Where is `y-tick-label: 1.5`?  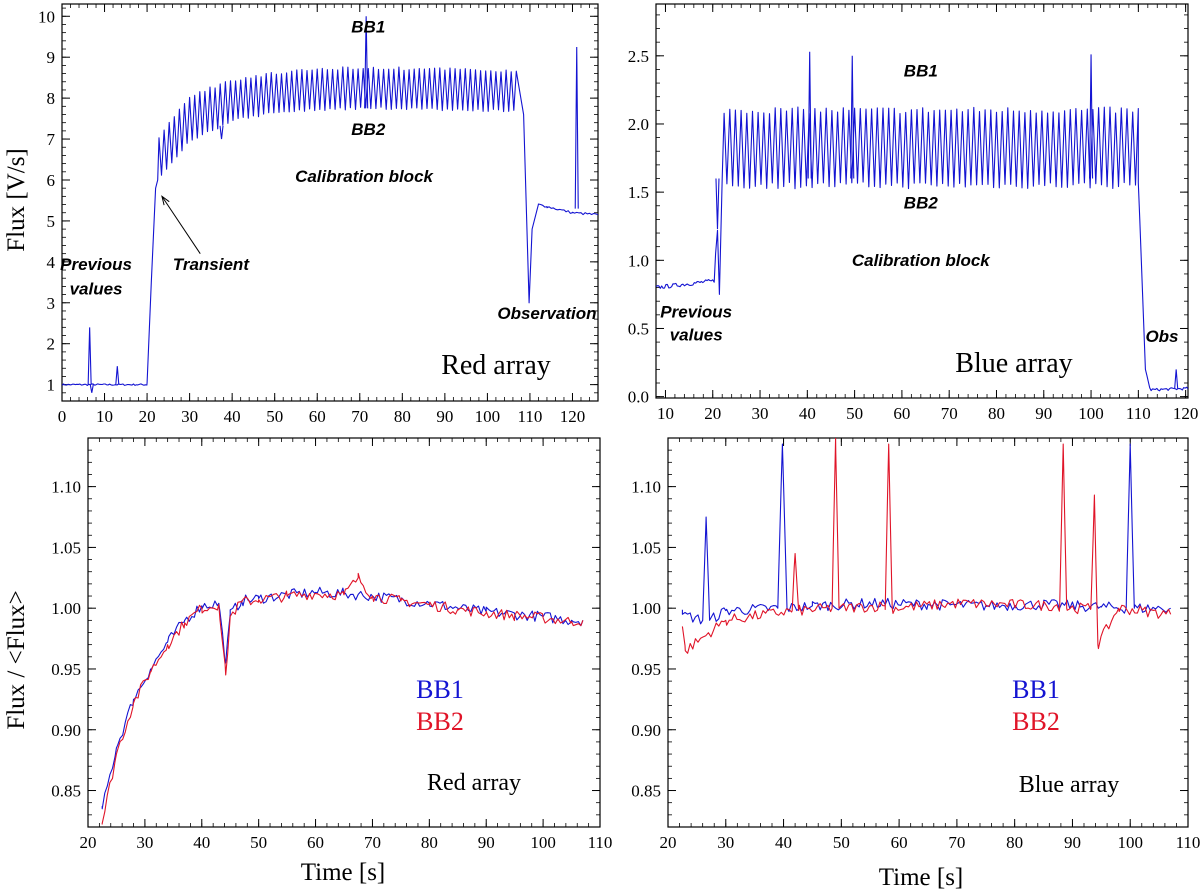 y-tick-label: 1.5 is located at coordinates (638, 192).